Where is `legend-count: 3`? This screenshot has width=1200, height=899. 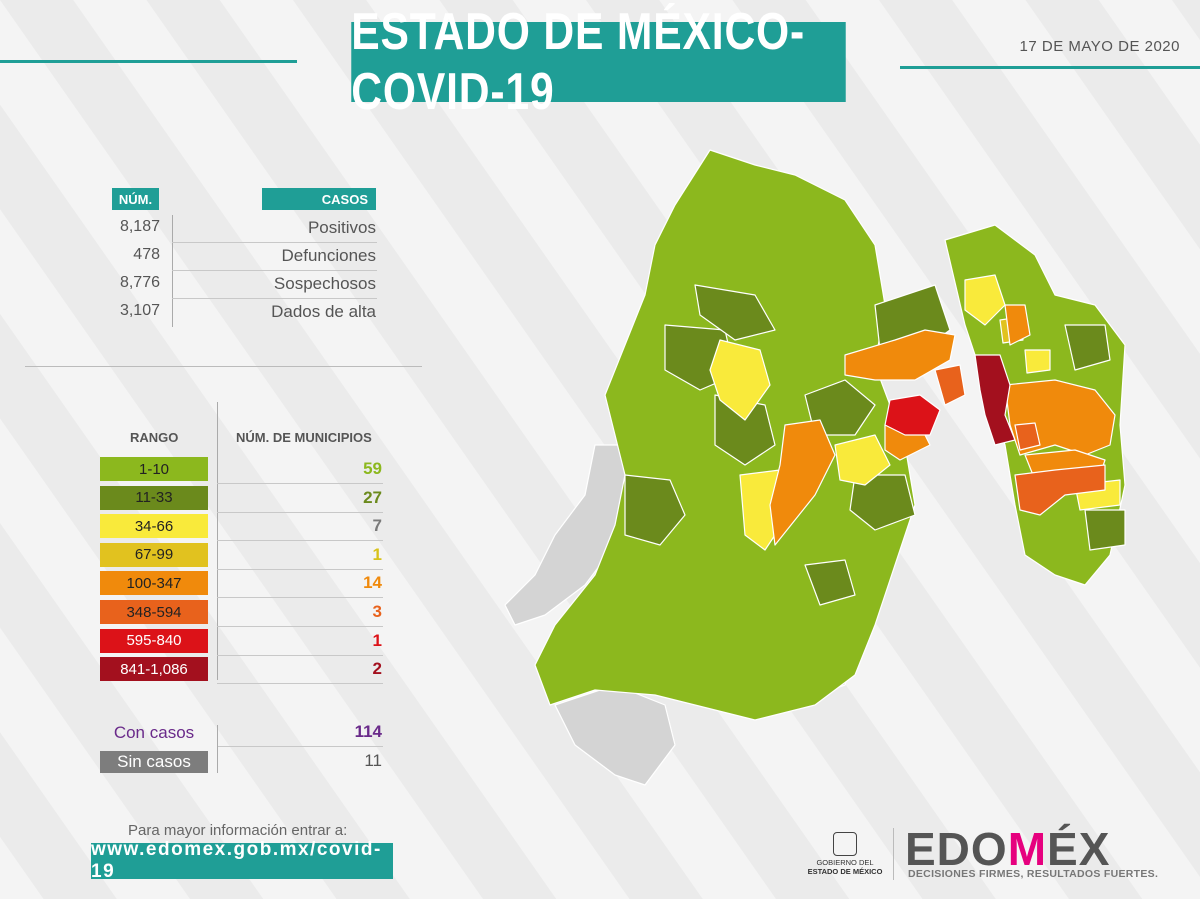
legend-count: 3 is located at coordinates (377, 611).